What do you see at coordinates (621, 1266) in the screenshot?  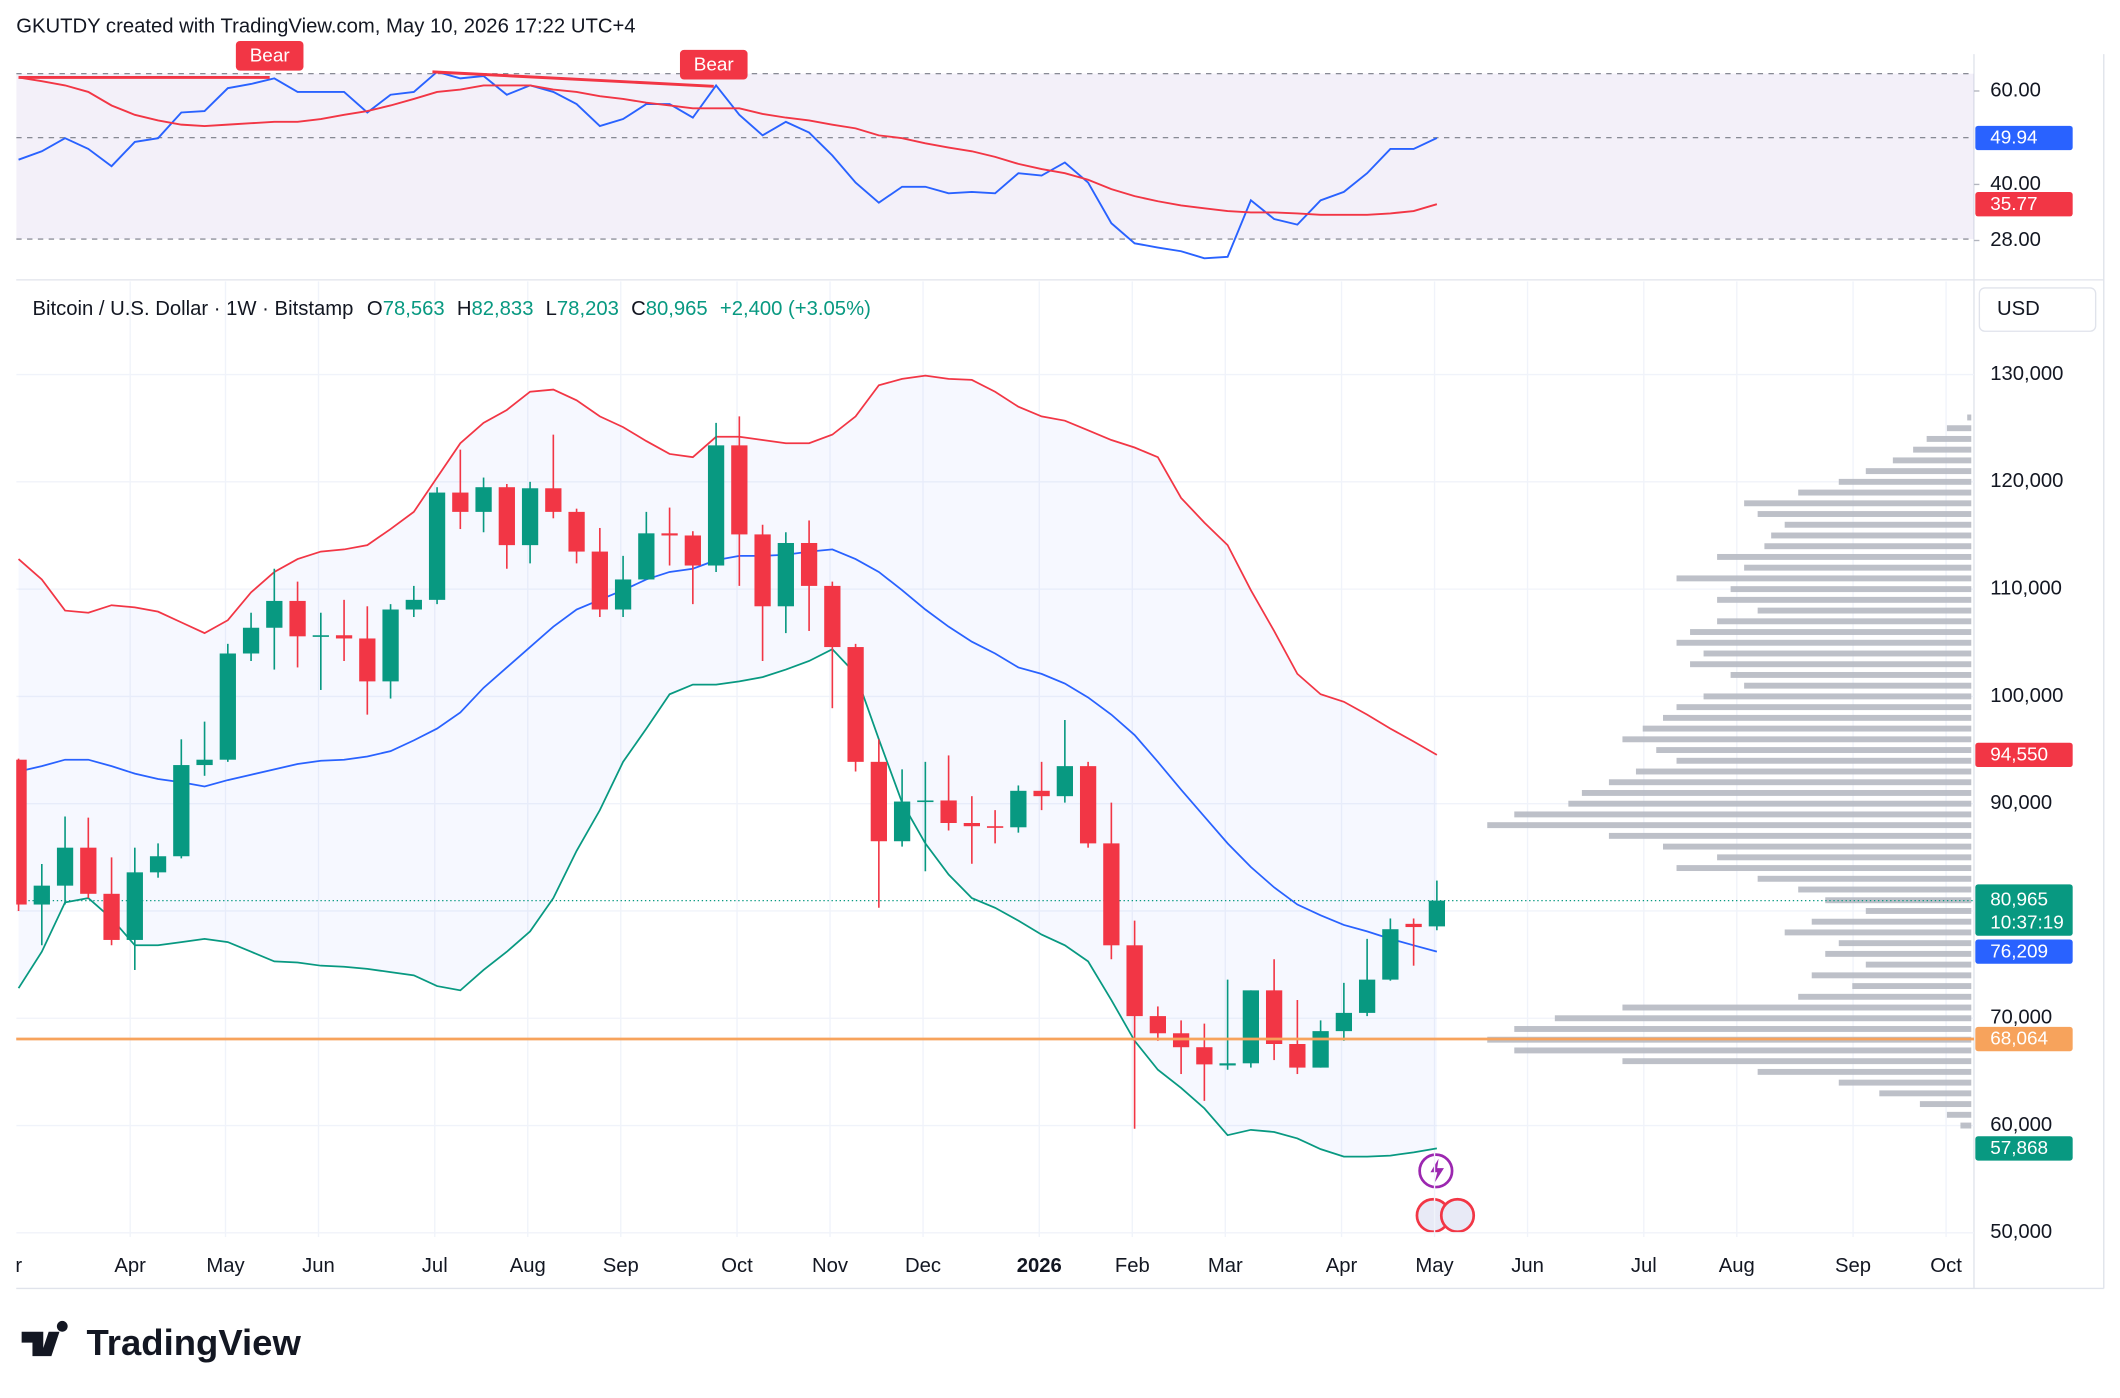 I see `x-tick-label: Sep` at bounding box center [621, 1266].